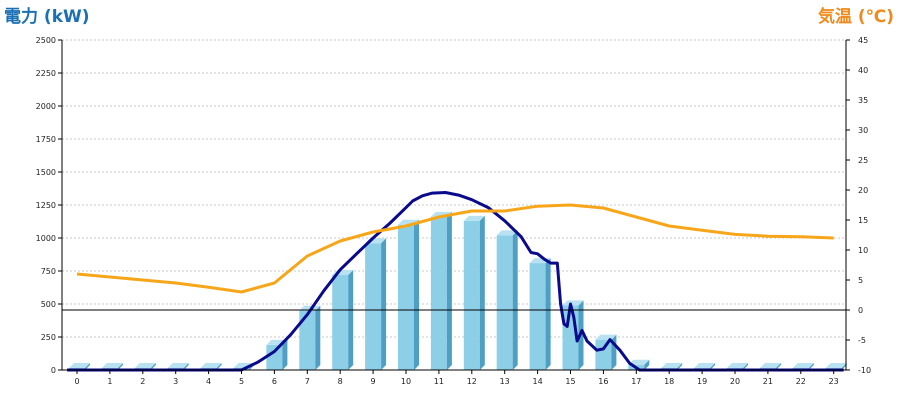 The width and height of the screenshot is (900, 400). Describe the element at coordinates (53, 370) in the screenshot. I see `left-tick-label: 0` at that location.